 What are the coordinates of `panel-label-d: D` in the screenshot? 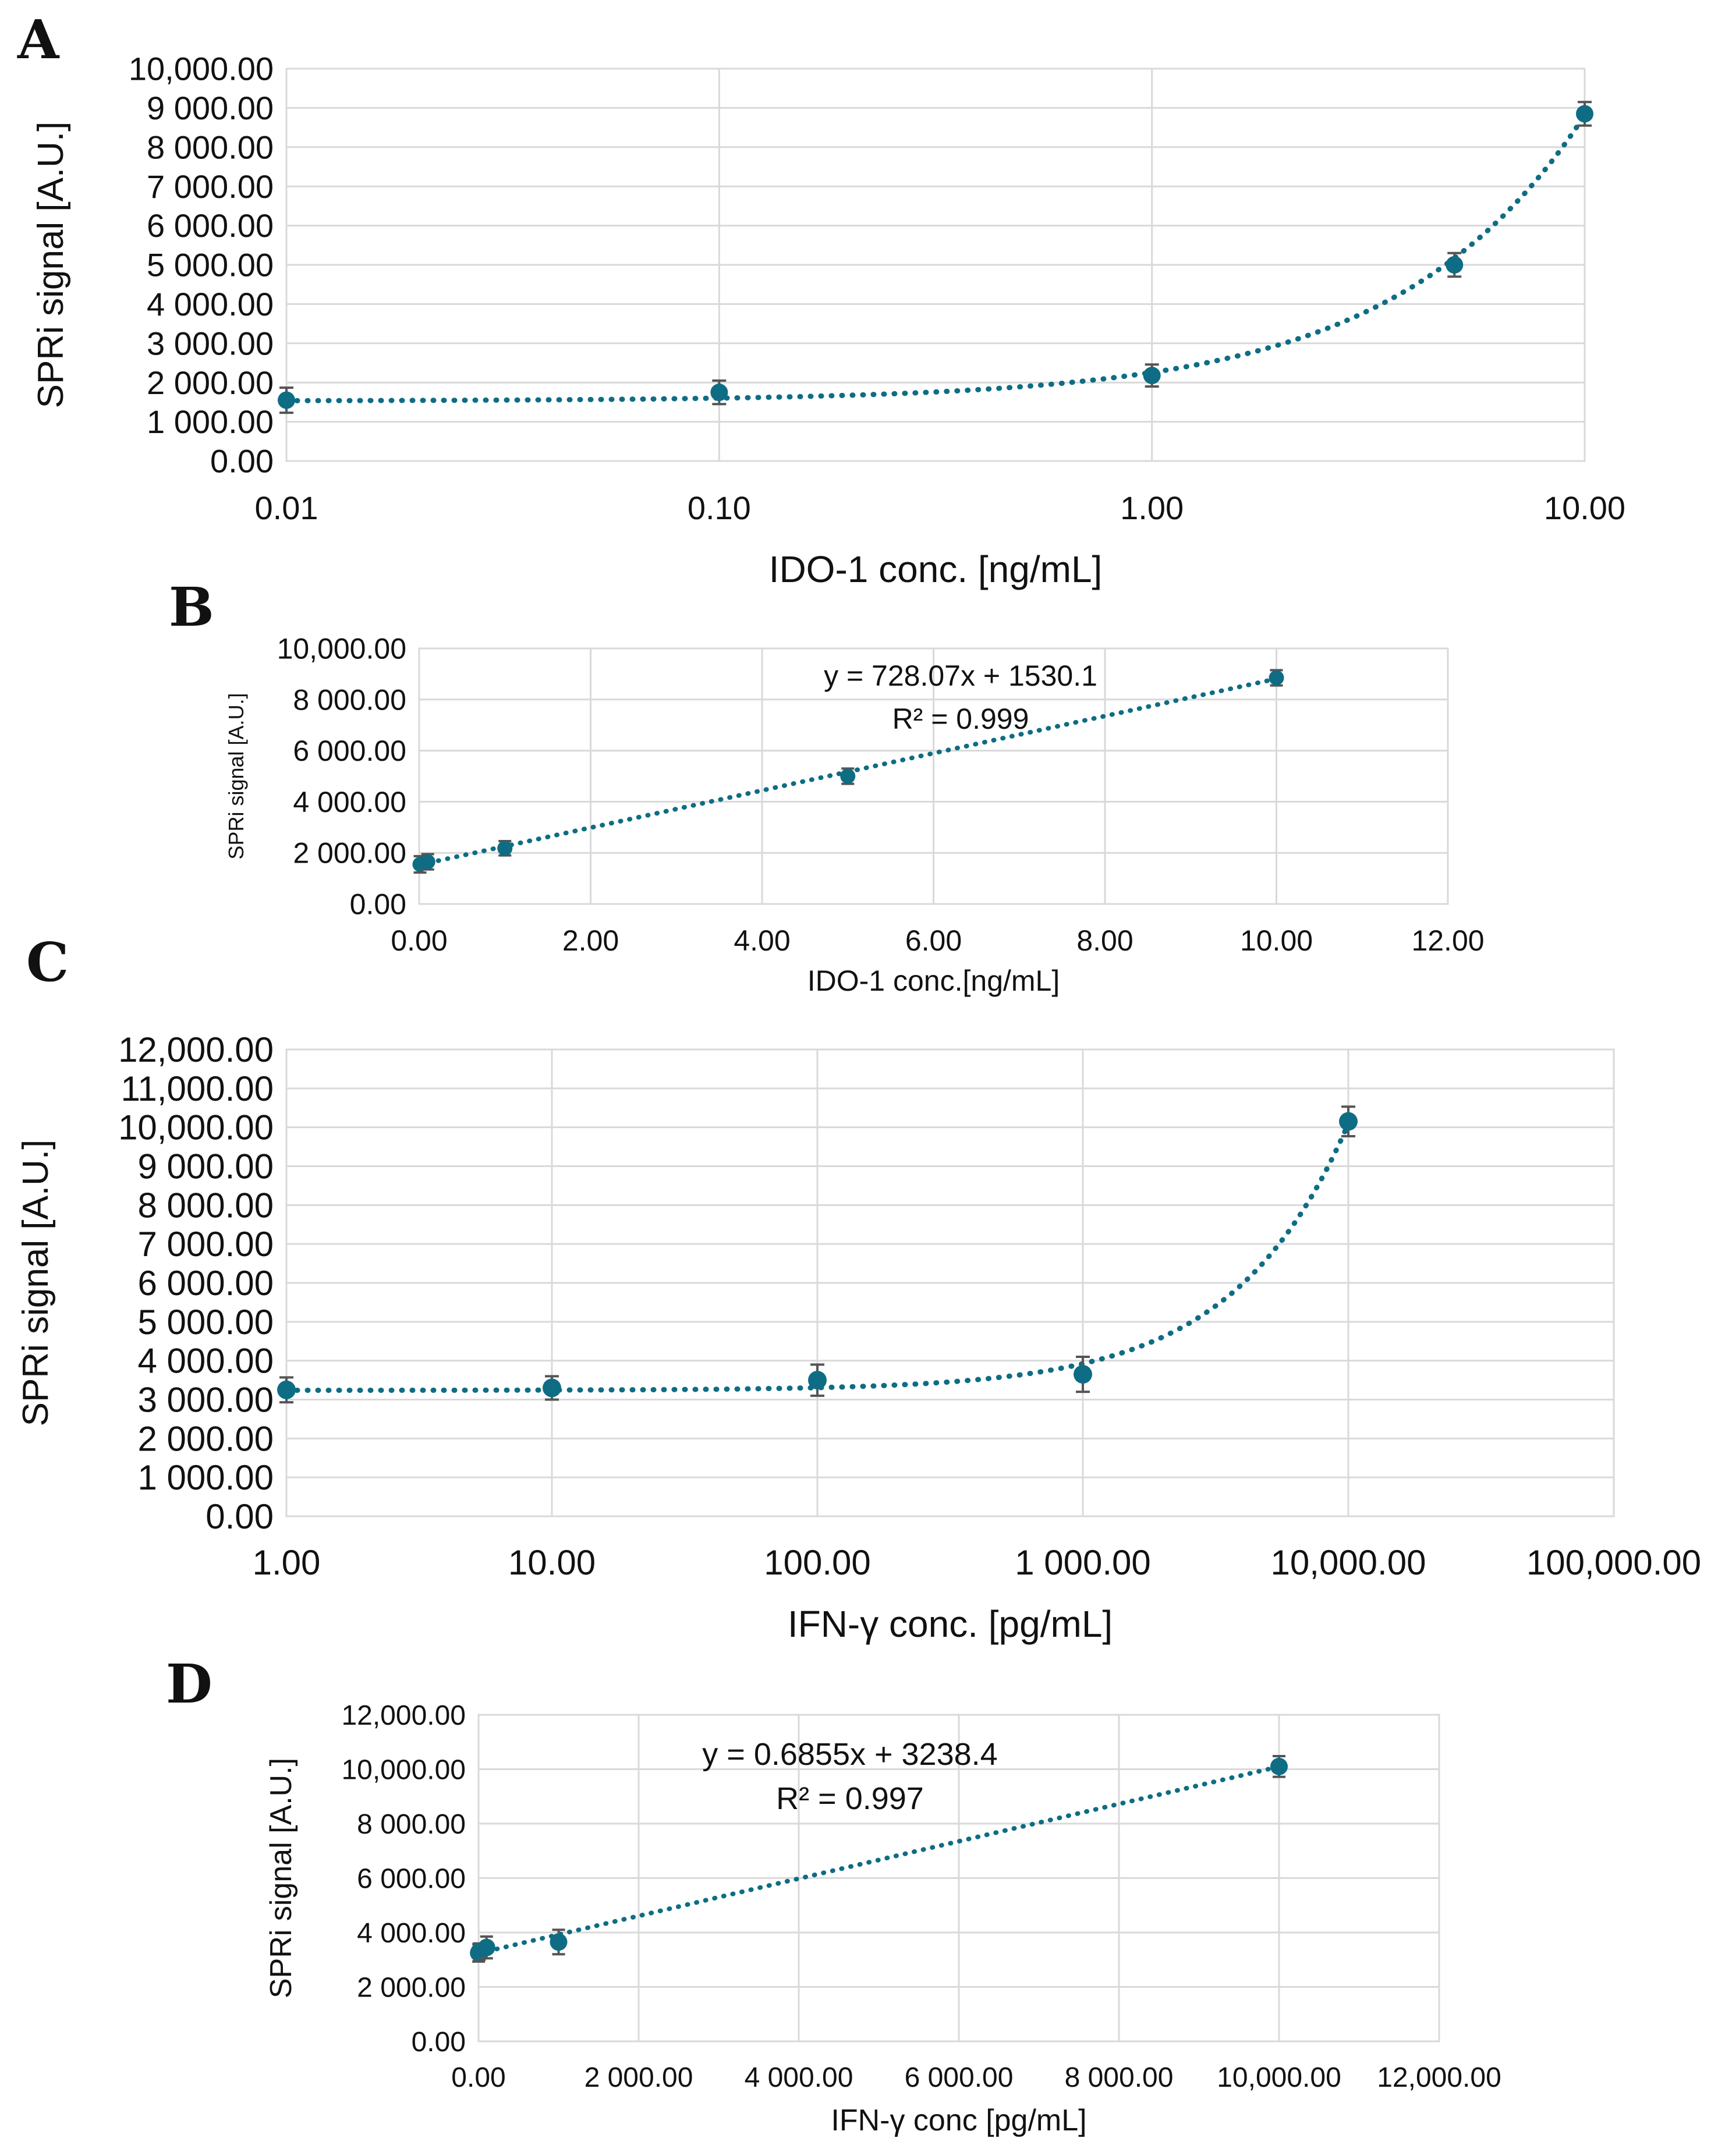 It's located at (189, 1684).